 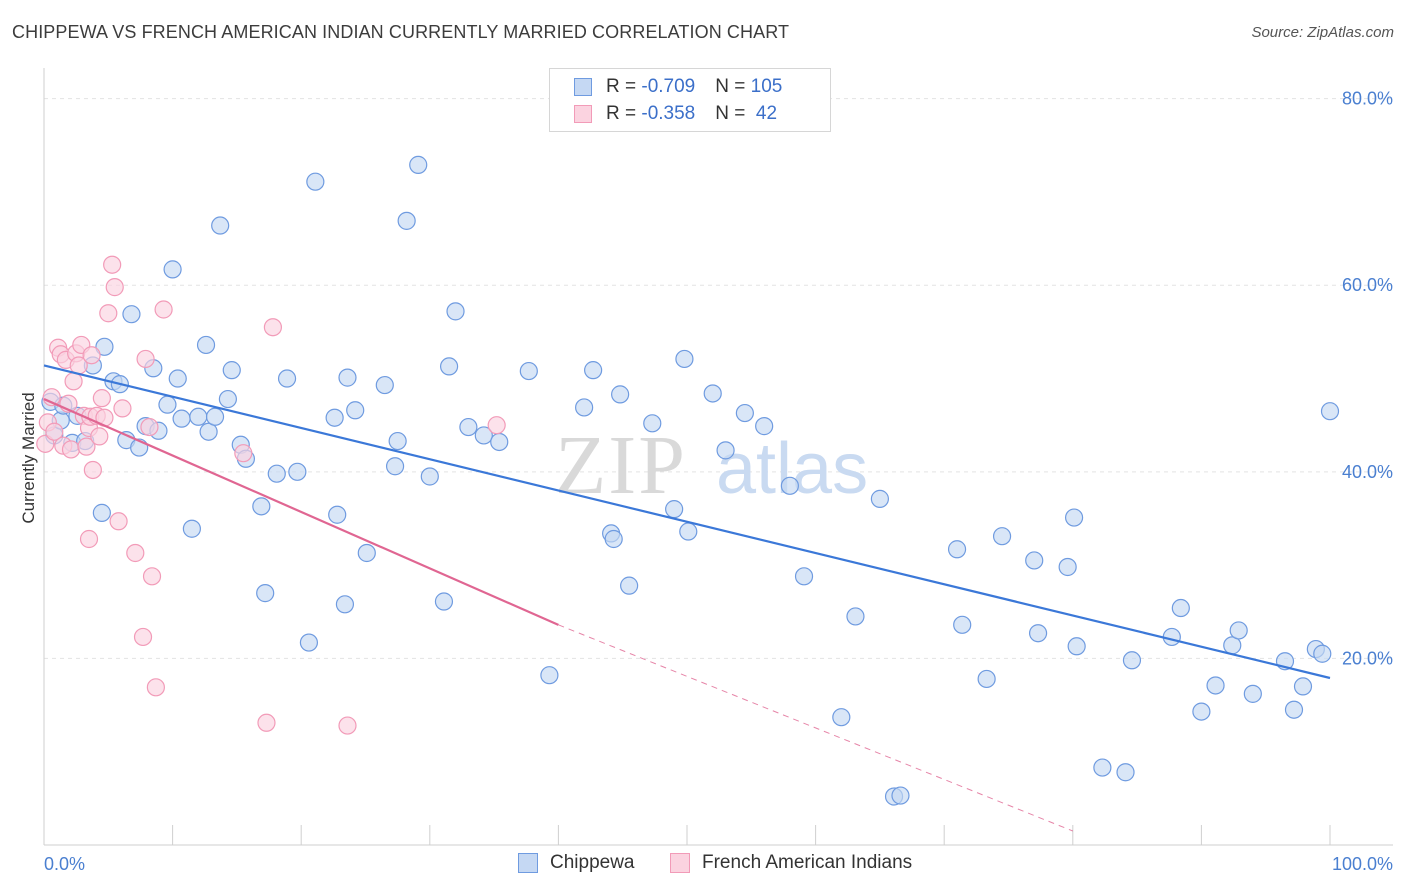 I want to click on x-tick-label: 0.0%, so click(x=64, y=864).